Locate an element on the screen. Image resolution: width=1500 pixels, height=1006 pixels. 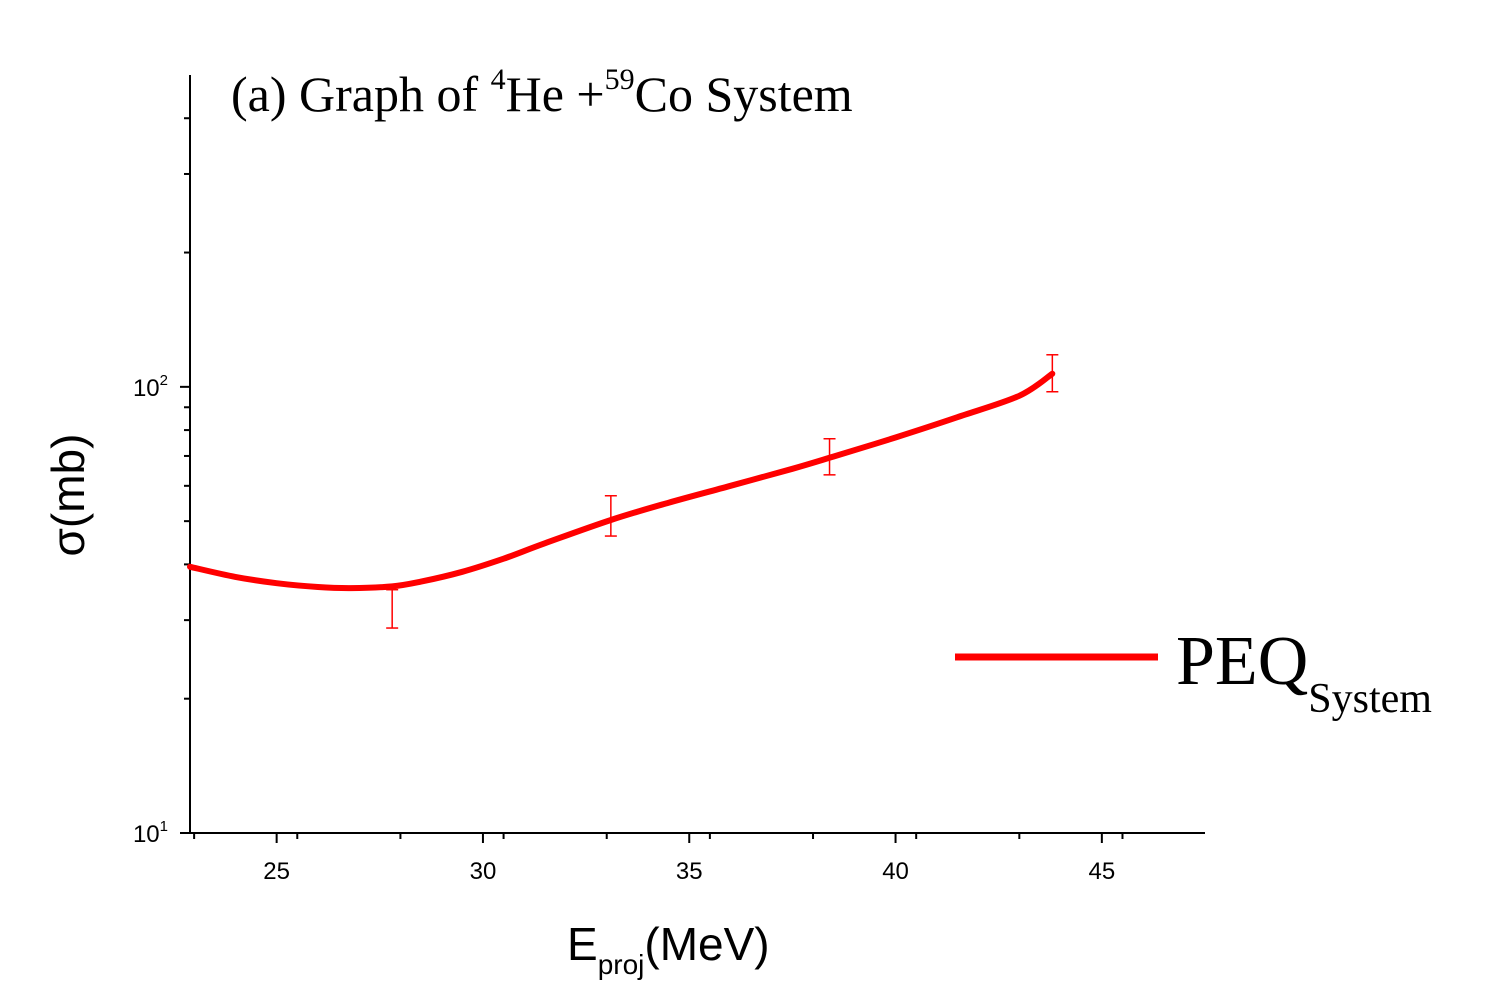
x-tick-label: 30 is located at coordinates (483, 871).